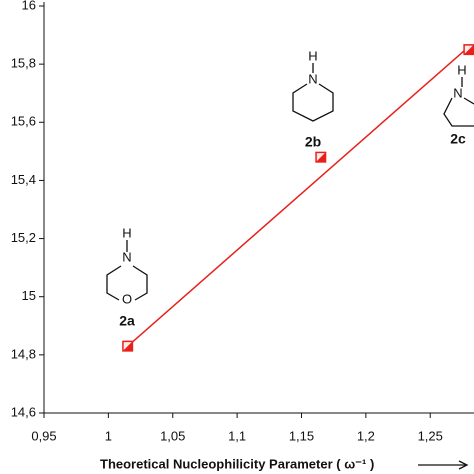 The height and width of the screenshot is (474, 474). Describe the element at coordinates (313, 102) in the screenshot. I see `ring-2b` at that location.